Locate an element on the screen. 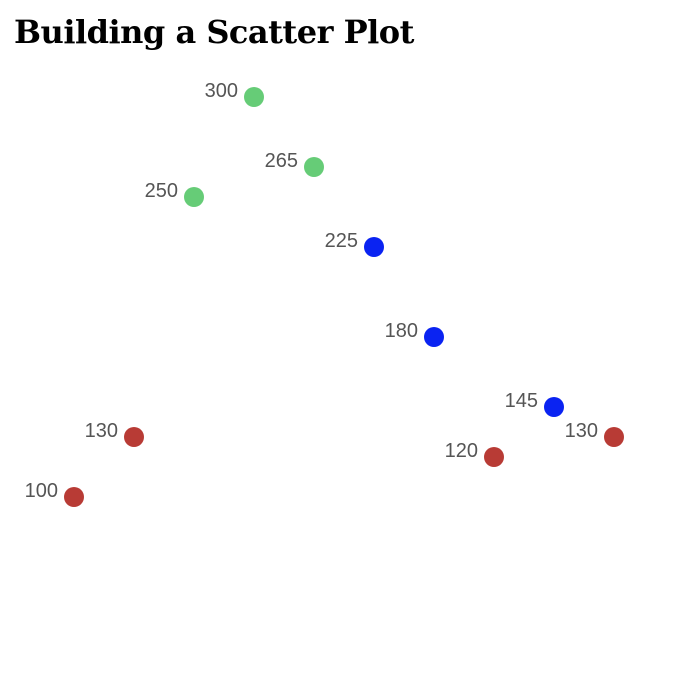  point-value-label: 250 is located at coordinates (161, 191).